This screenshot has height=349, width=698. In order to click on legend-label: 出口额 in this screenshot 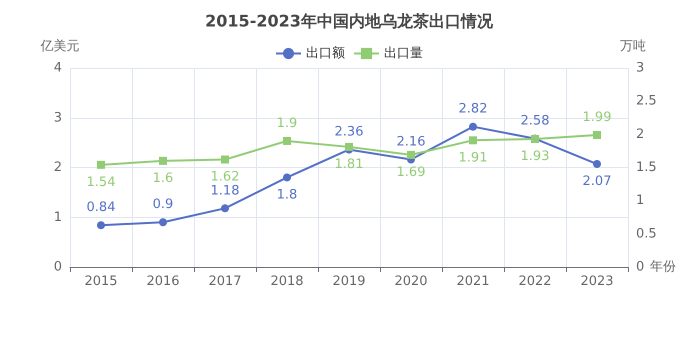, I will do `click(325, 53)`.